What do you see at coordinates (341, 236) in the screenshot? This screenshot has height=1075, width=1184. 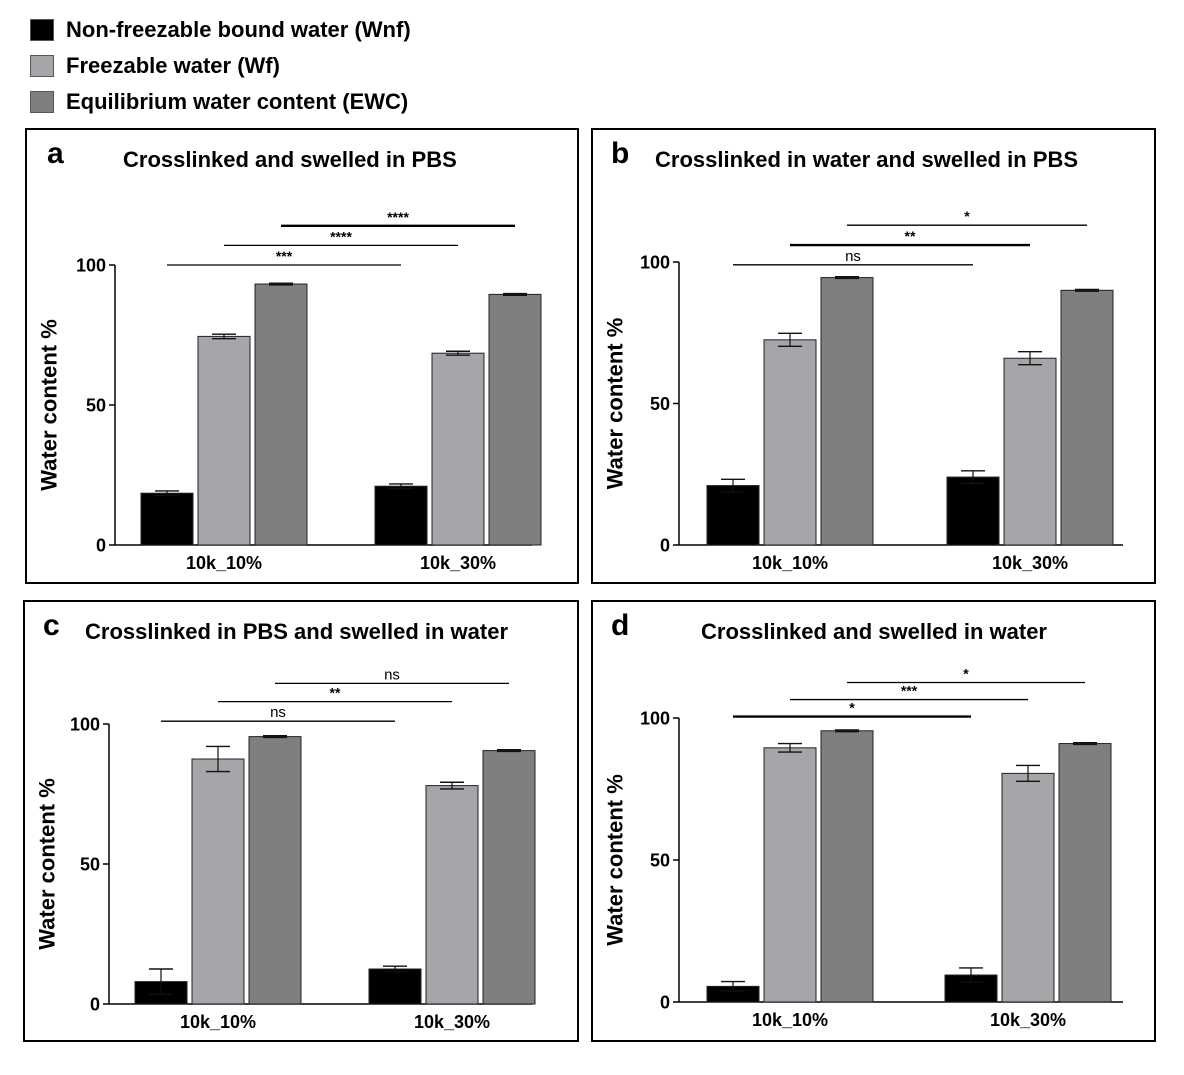 I see `sig-label-a-1: ****` at bounding box center [341, 236].